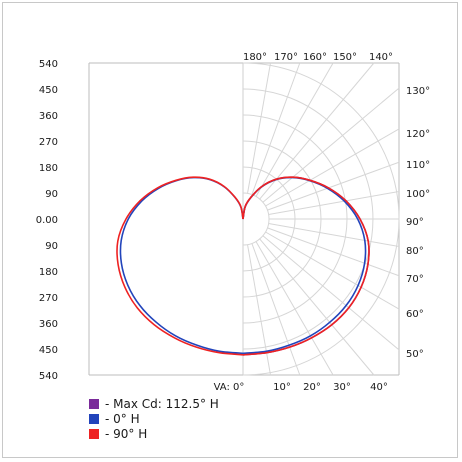  Describe the element at coordinates (345, 57) in the screenshot. I see `top-angle-label: 150°` at that location.